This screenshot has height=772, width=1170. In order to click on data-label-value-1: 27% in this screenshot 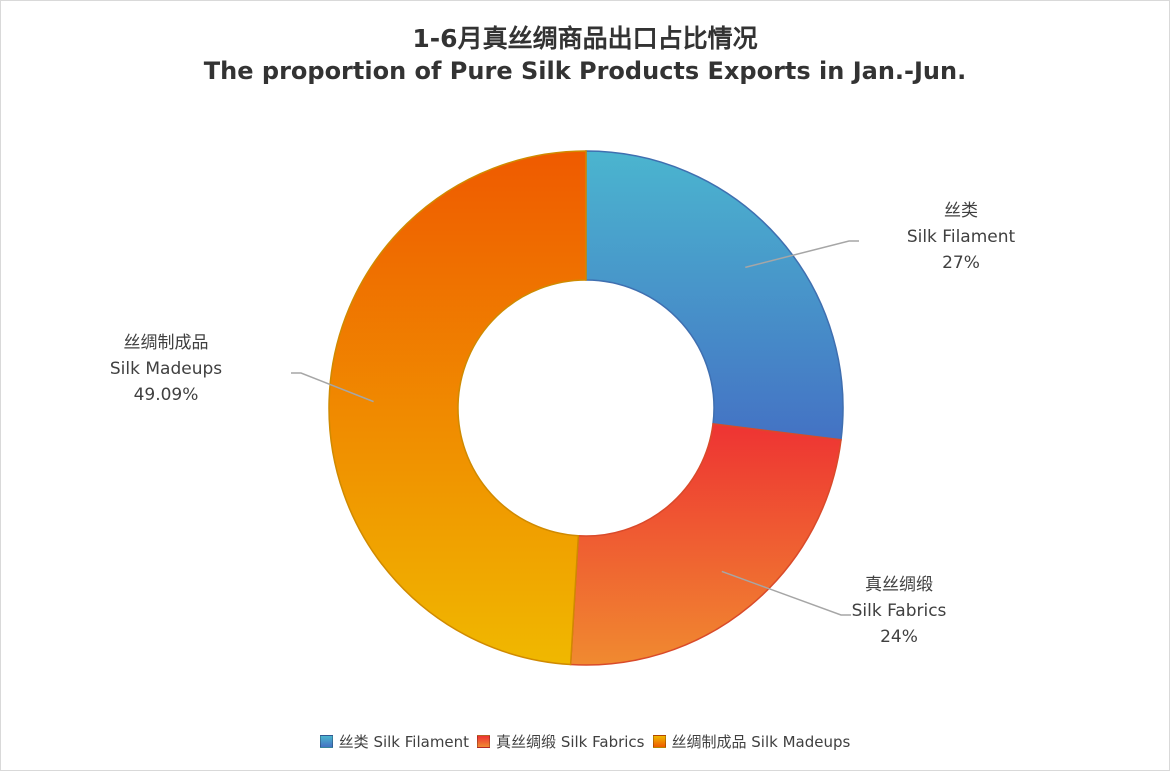, I will do `click(961, 263)`.